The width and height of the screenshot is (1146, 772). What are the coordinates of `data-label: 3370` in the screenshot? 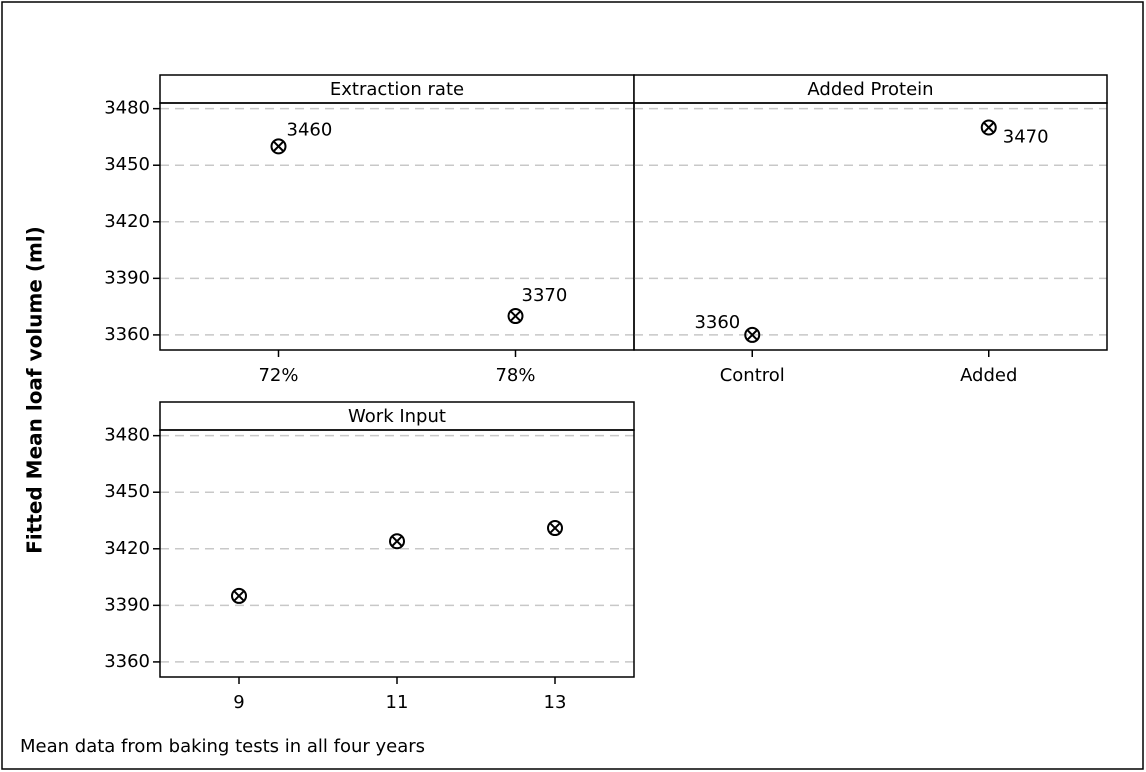 It's located at (545, 295).